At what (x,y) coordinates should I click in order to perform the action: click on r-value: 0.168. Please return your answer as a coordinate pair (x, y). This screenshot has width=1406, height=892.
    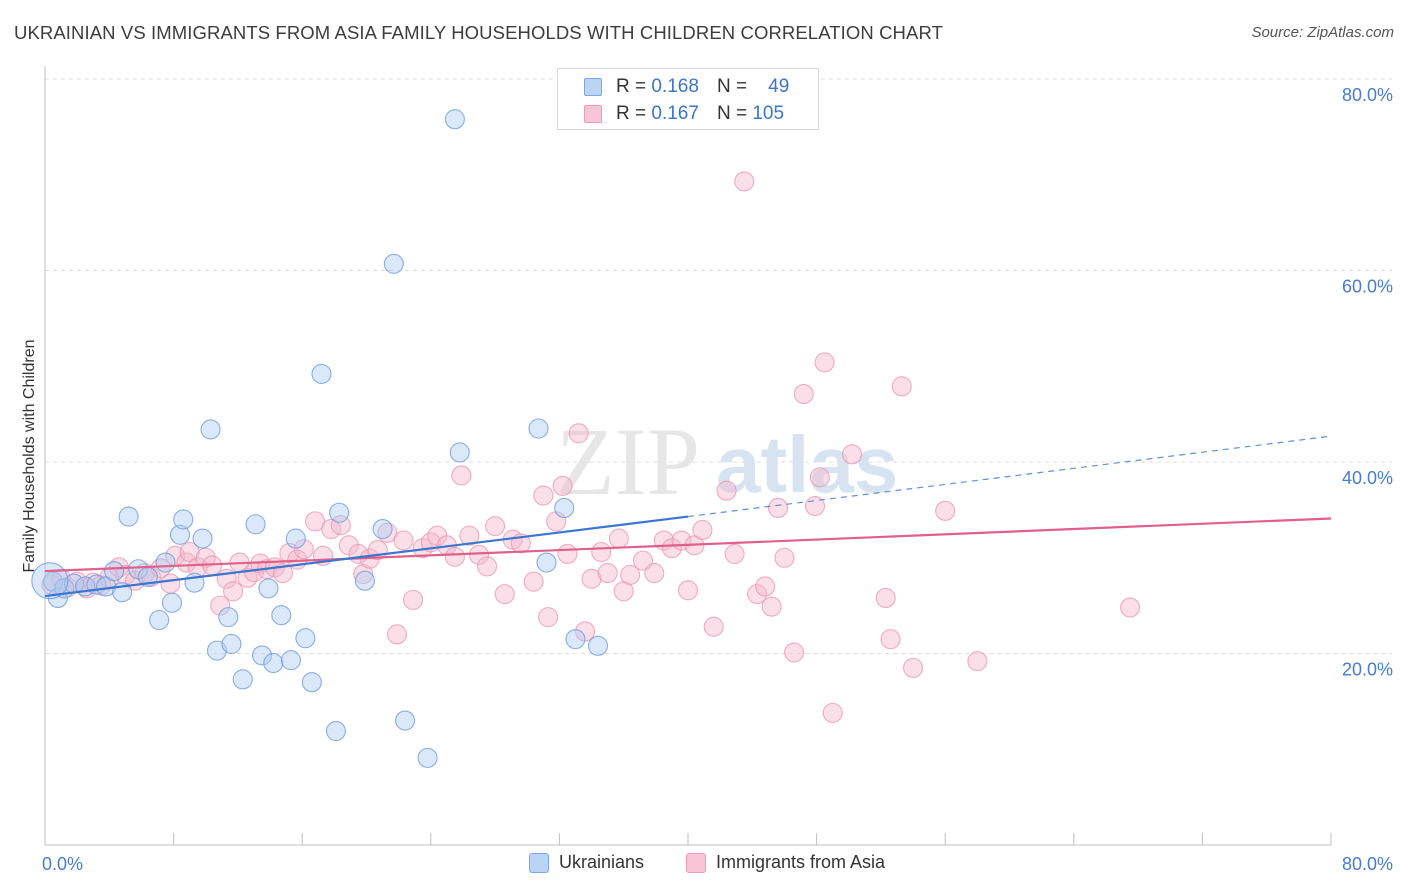
    Looking at the image, I should click on (675, 86).